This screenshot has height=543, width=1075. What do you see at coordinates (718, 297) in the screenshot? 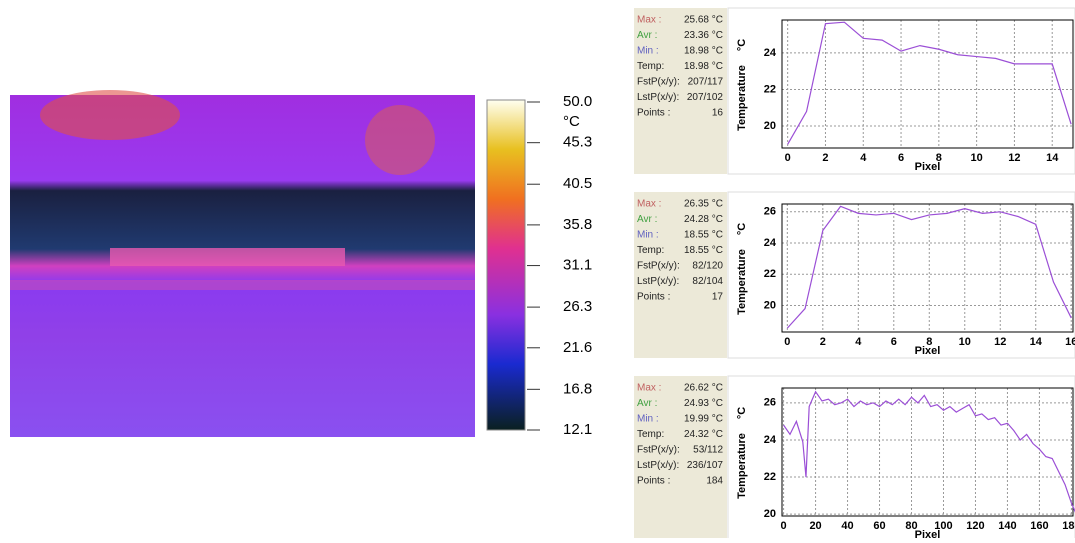
I see `stat-value: 17` at bounding box center [718, 297].